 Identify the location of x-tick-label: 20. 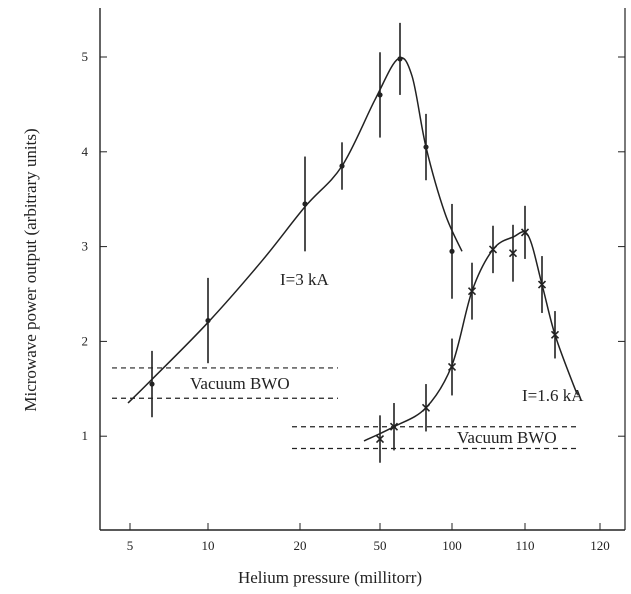
(300, 545).